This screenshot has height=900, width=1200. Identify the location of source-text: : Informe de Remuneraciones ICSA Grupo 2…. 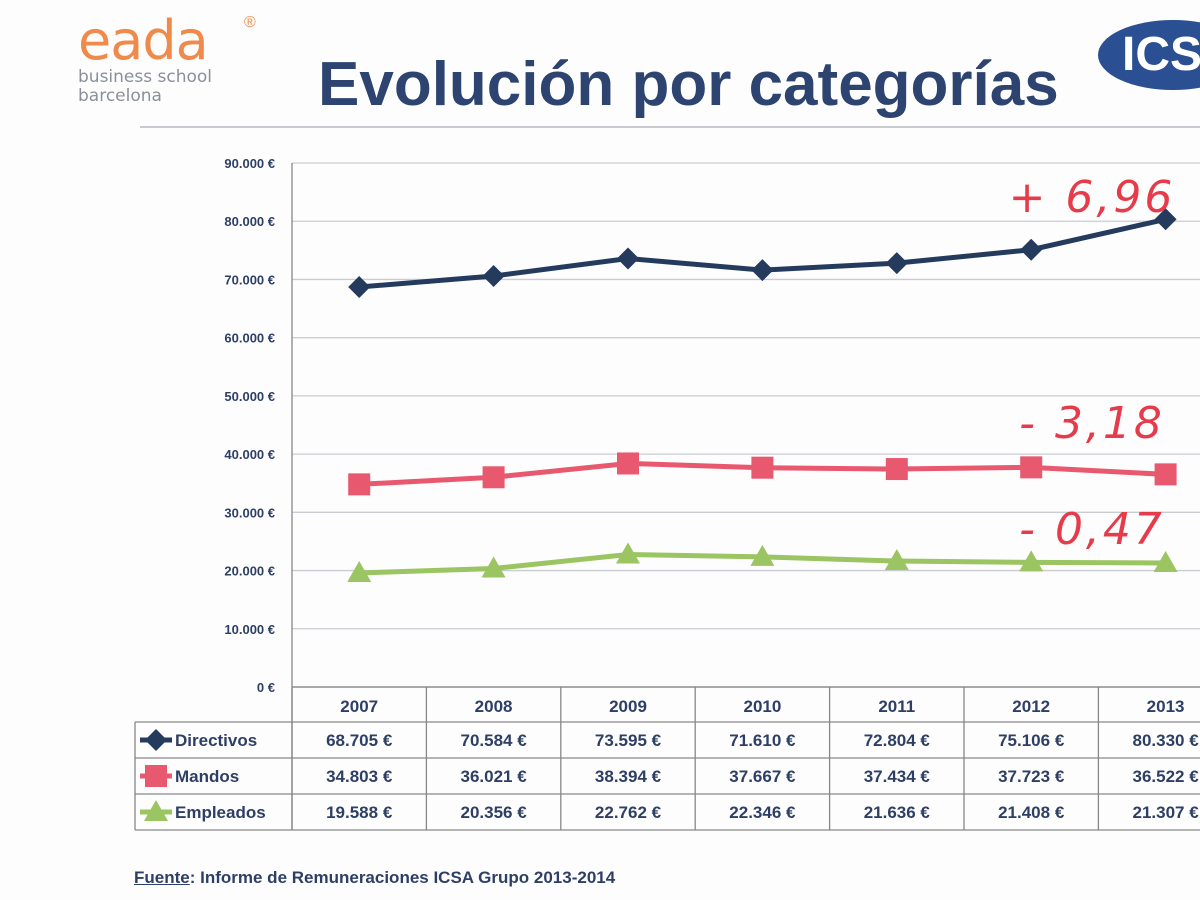
(402, 877).